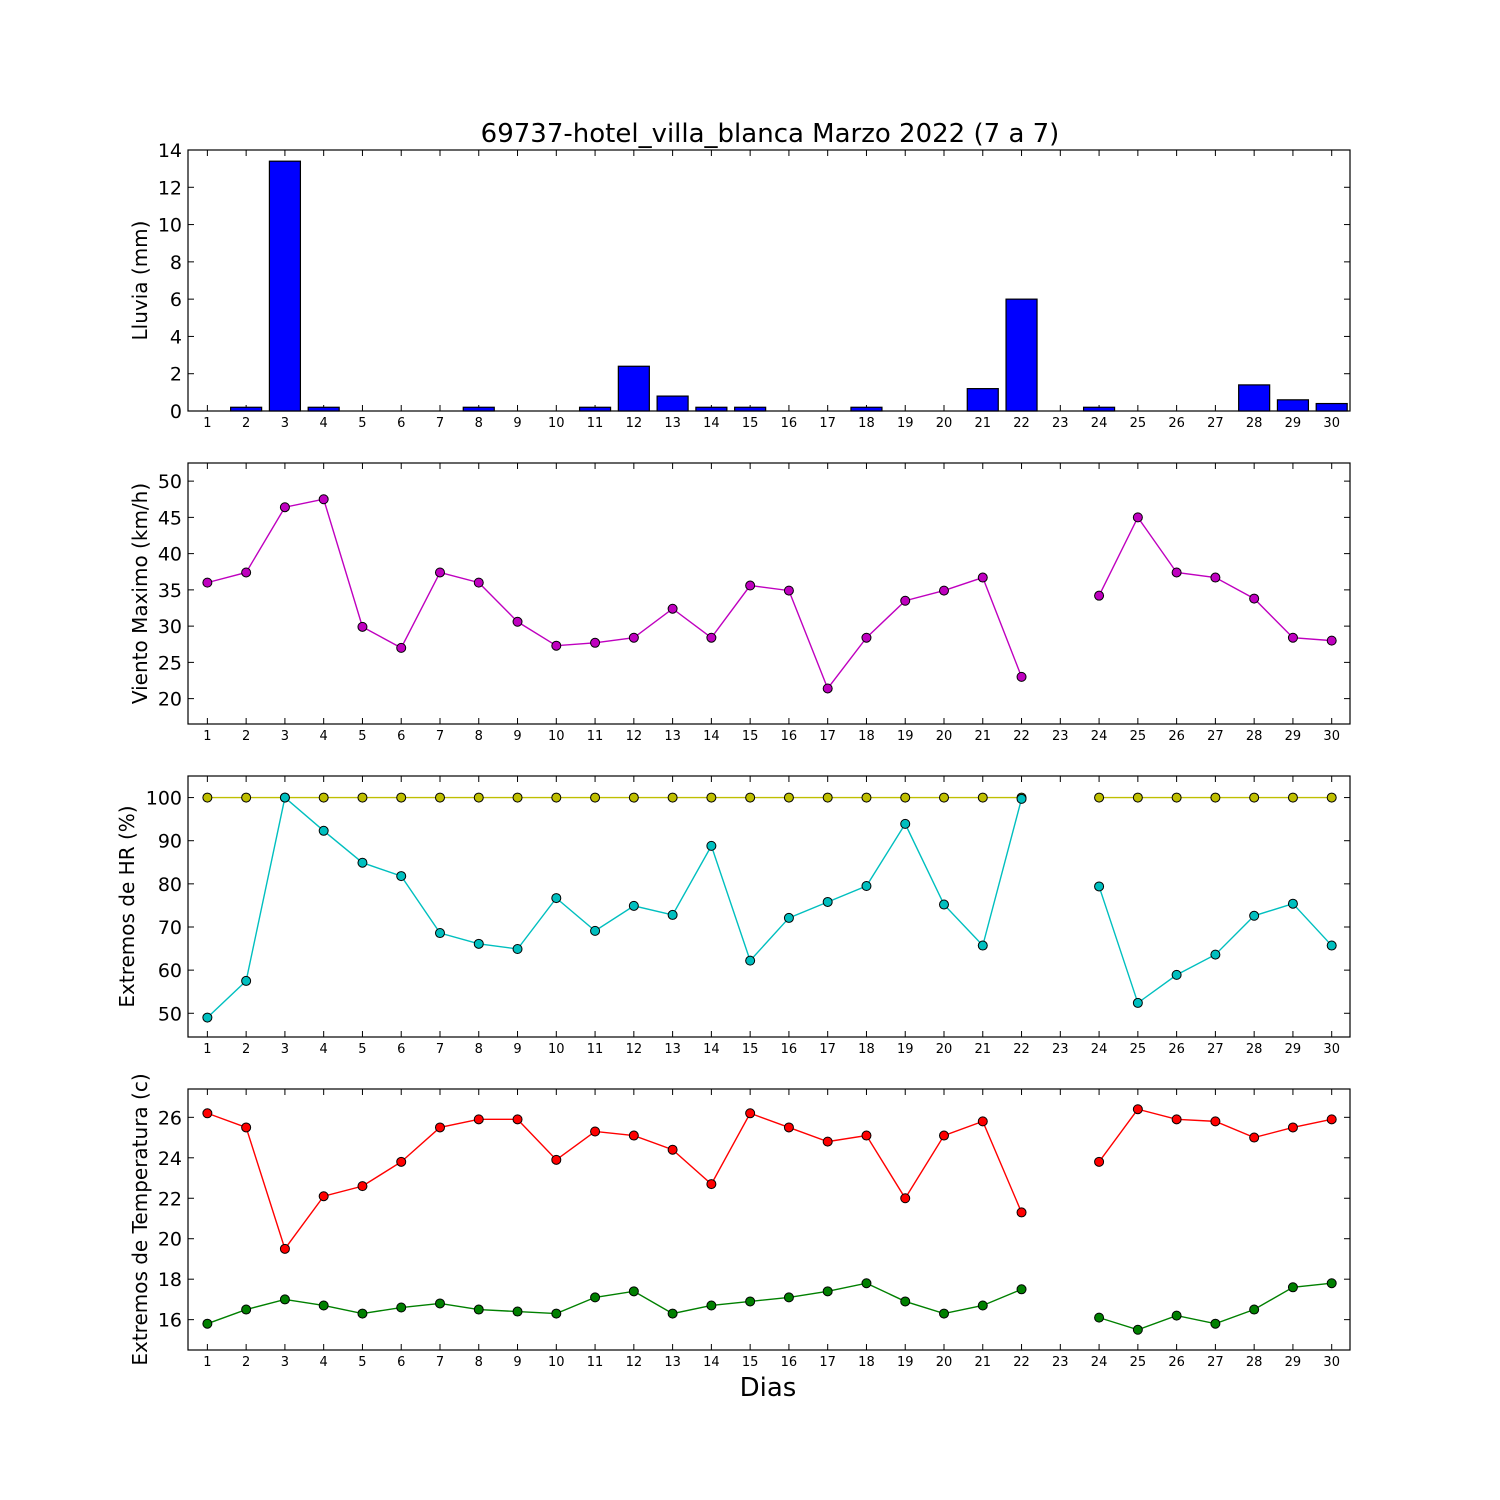 The width and height of the screenshot is (1500, 1500). Describe the element at coordinates (170, 1014) in the screenshot. I see `y-tick-label: 50` at that location.